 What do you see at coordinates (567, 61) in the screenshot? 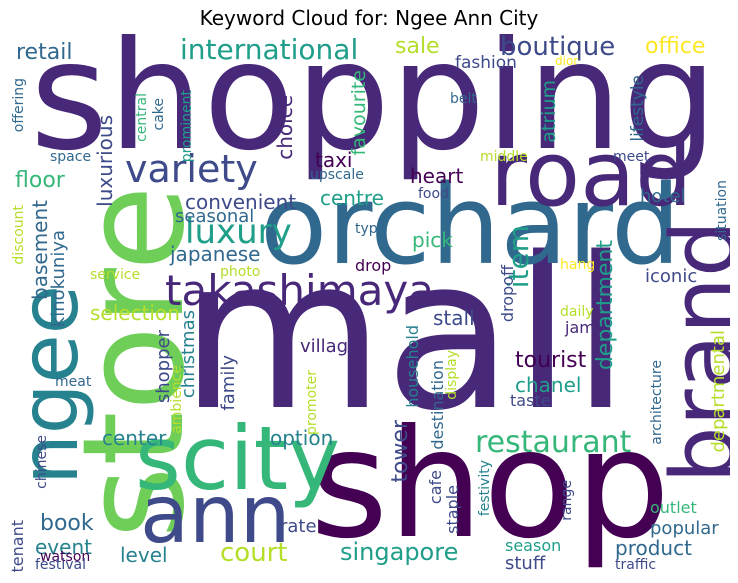
I see `word-dior: dior` at bounding box center [567, 61].